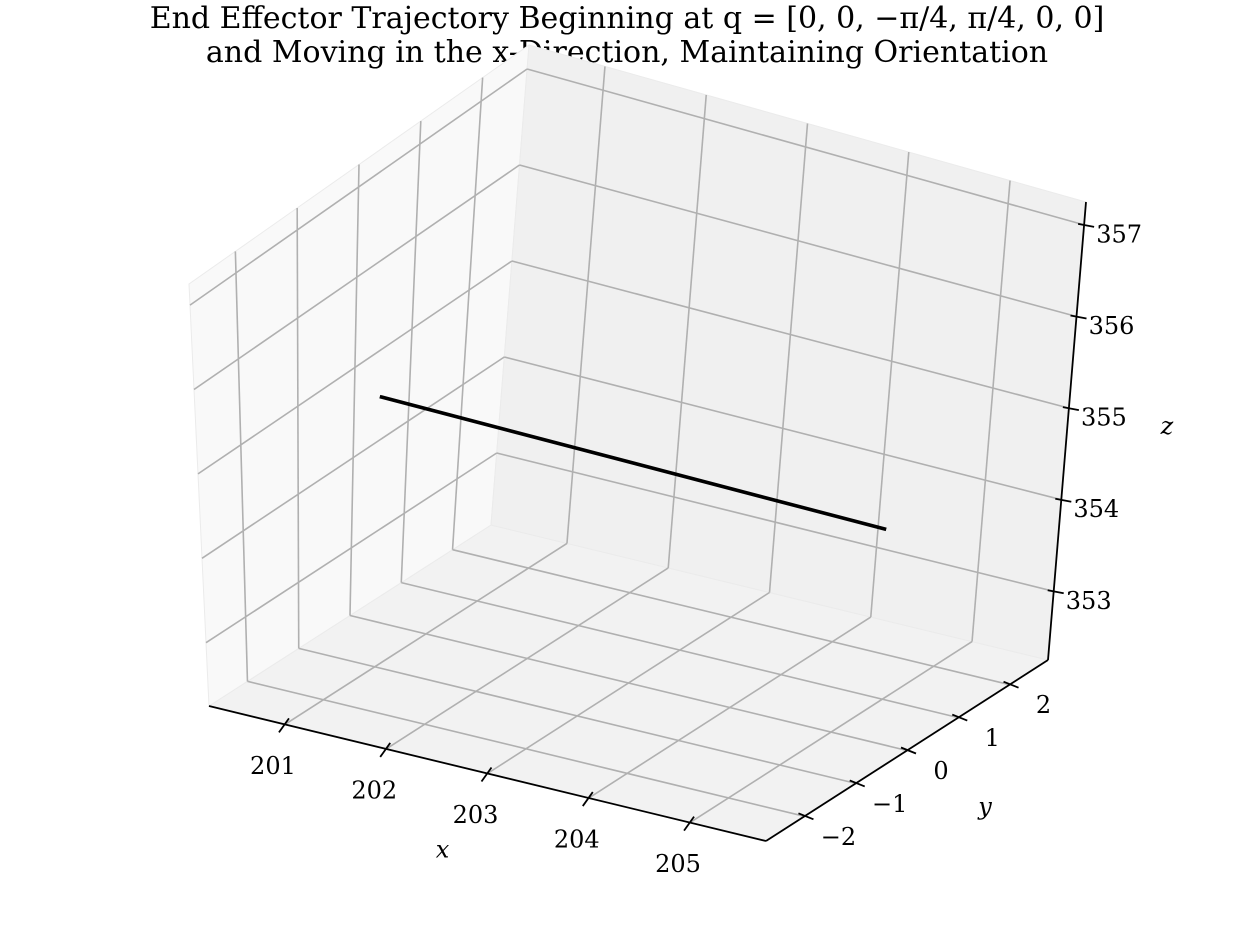 Image resolution: width=1254 pixels, height=940 pixels. What do you see at coordinates (689, 824) in the screenshot?
I see `x-4-tick` at bounding box center [689, 824].